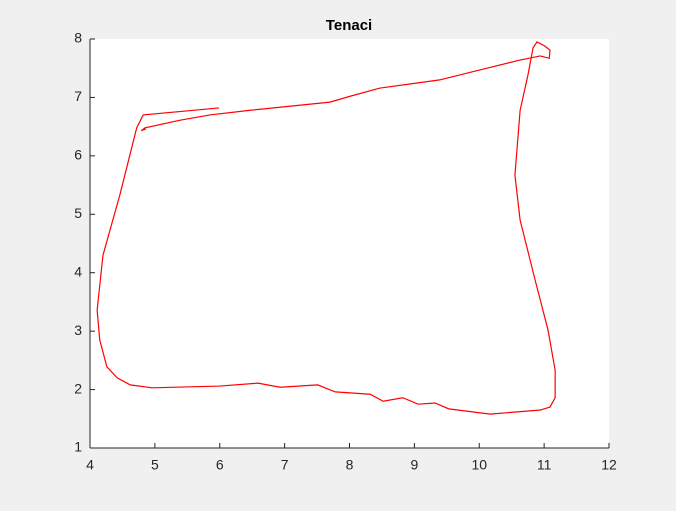  What do you see at coordinates (78, 38) in the screenshot?
I see `y-tick-label: 8` at bounding box center [78, 38].